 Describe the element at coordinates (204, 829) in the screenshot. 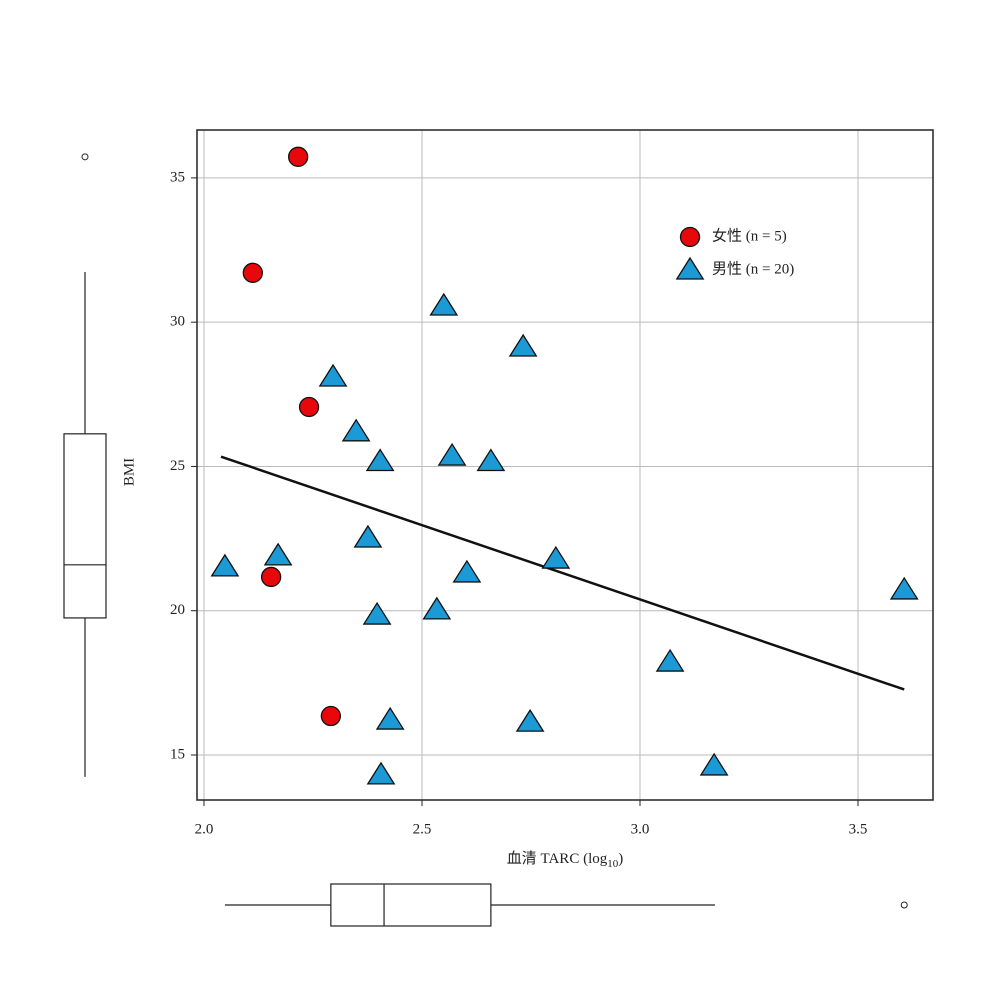

I see `x-tick-label: 2.0` at that location.